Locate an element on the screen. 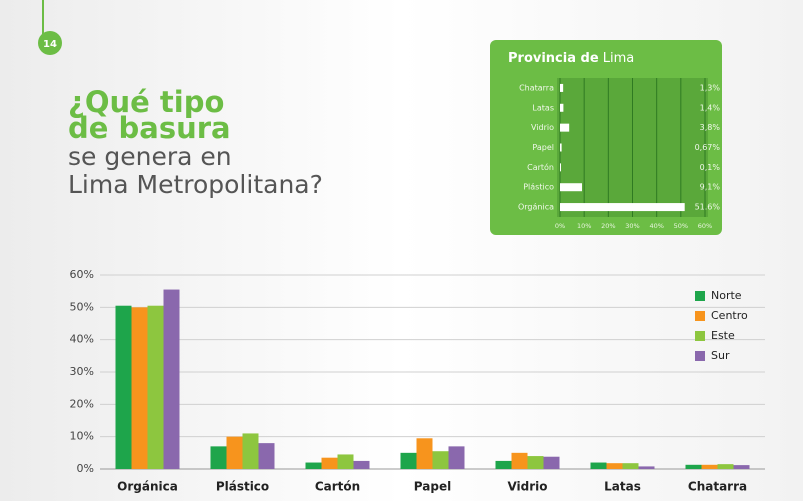  x-tick-label: Orgánica is located at coordinates (147, 487).